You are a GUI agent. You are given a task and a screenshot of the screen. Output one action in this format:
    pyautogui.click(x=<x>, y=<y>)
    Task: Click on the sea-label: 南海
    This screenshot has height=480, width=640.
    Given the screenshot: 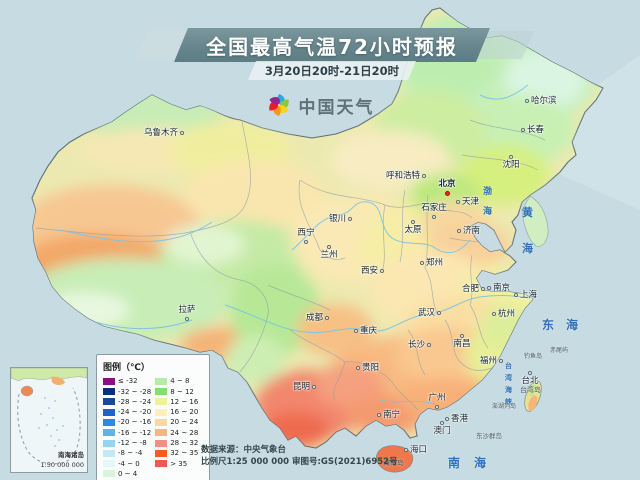 What is the action you would take?
    pyautogui.click(x=474, y=463)
    